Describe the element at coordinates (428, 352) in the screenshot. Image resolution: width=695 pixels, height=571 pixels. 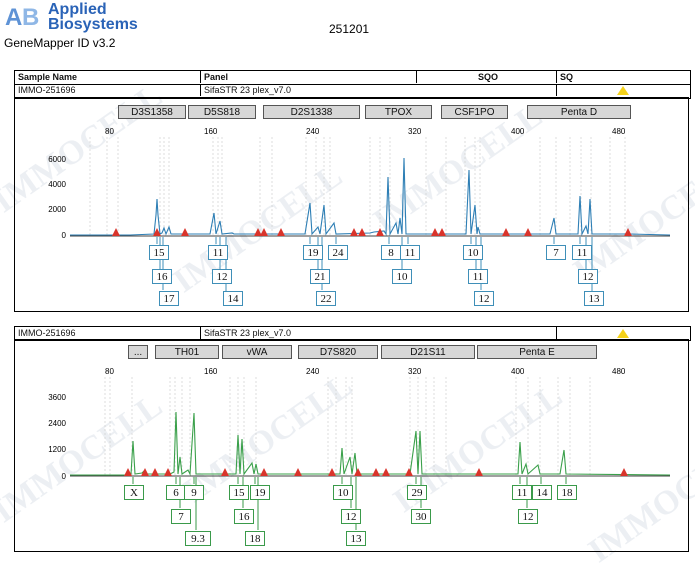
I see `marker-bin-d21s11: D21S11` at that location.